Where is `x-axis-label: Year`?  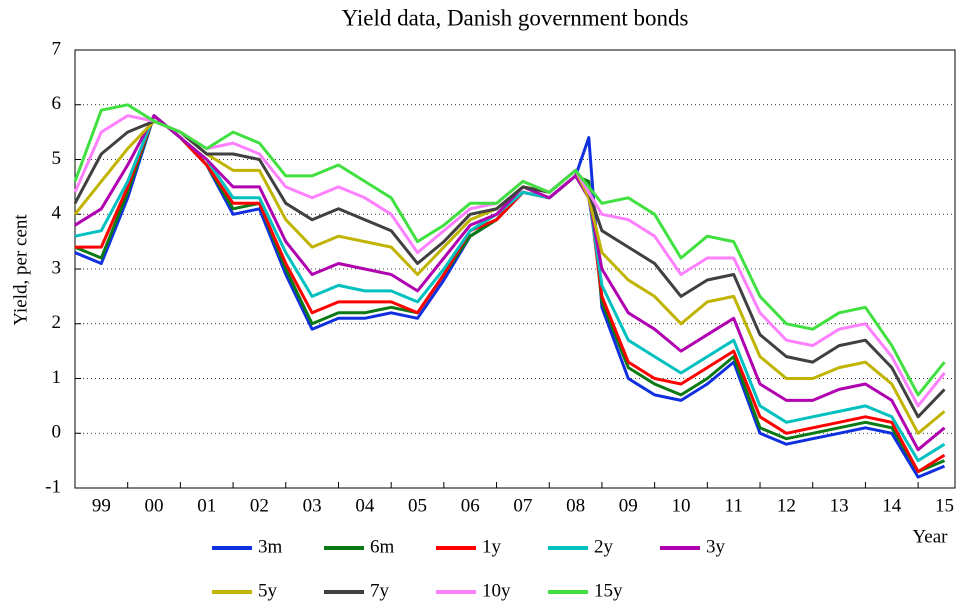
x-axis-label: Year is located at coordinates (930, 536).